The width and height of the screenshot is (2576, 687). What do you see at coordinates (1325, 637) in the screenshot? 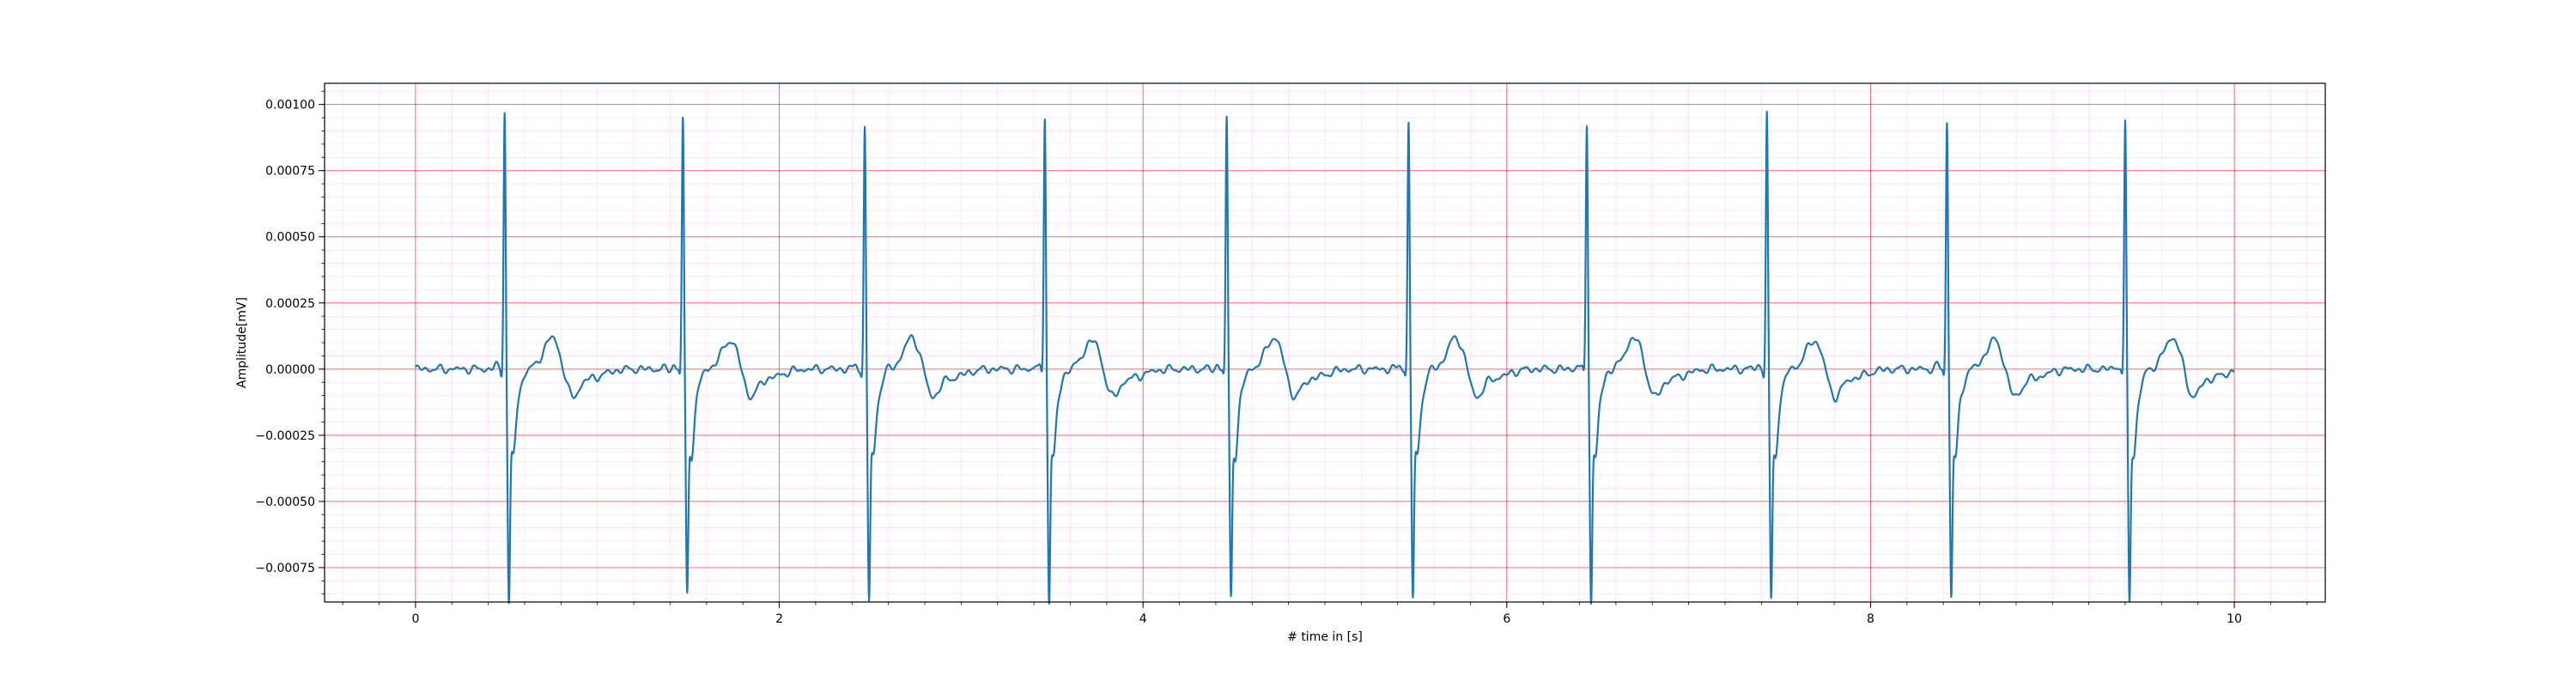
I see `x-axis-label: # time in [s]` at bounding box center [1325, 637].